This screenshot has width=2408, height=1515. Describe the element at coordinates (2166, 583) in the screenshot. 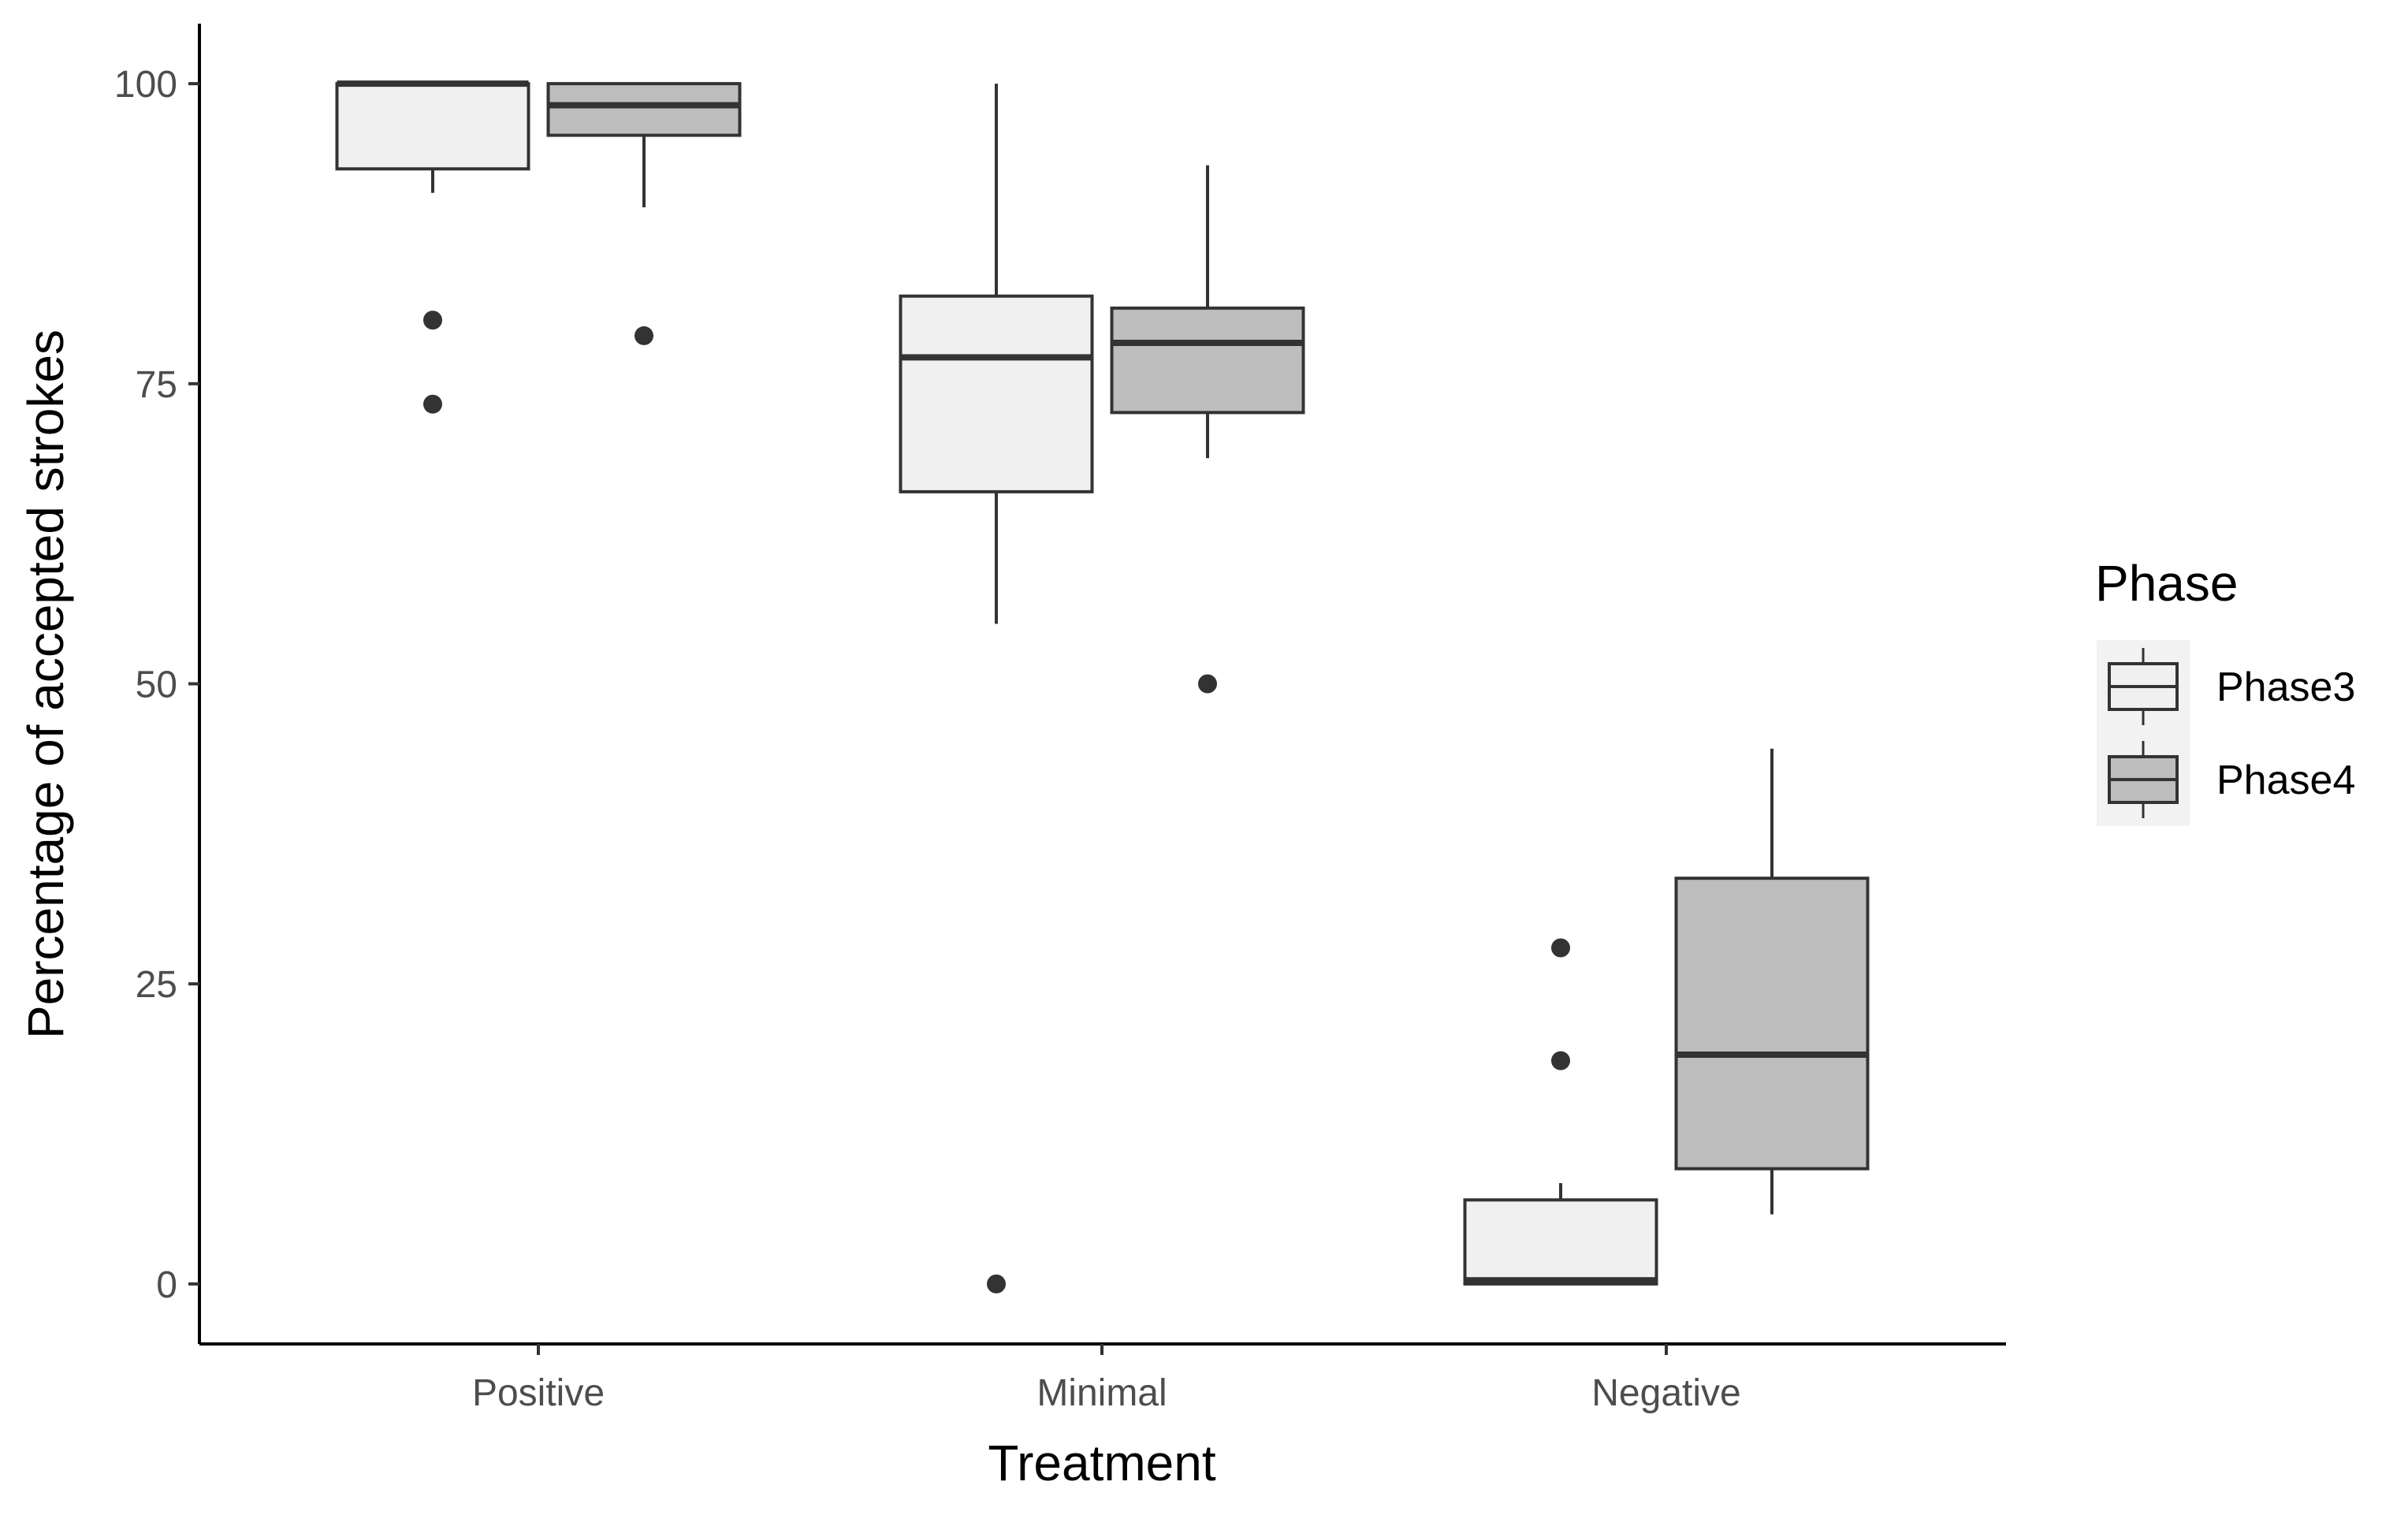

I see `legend-title: Phase` at that location.